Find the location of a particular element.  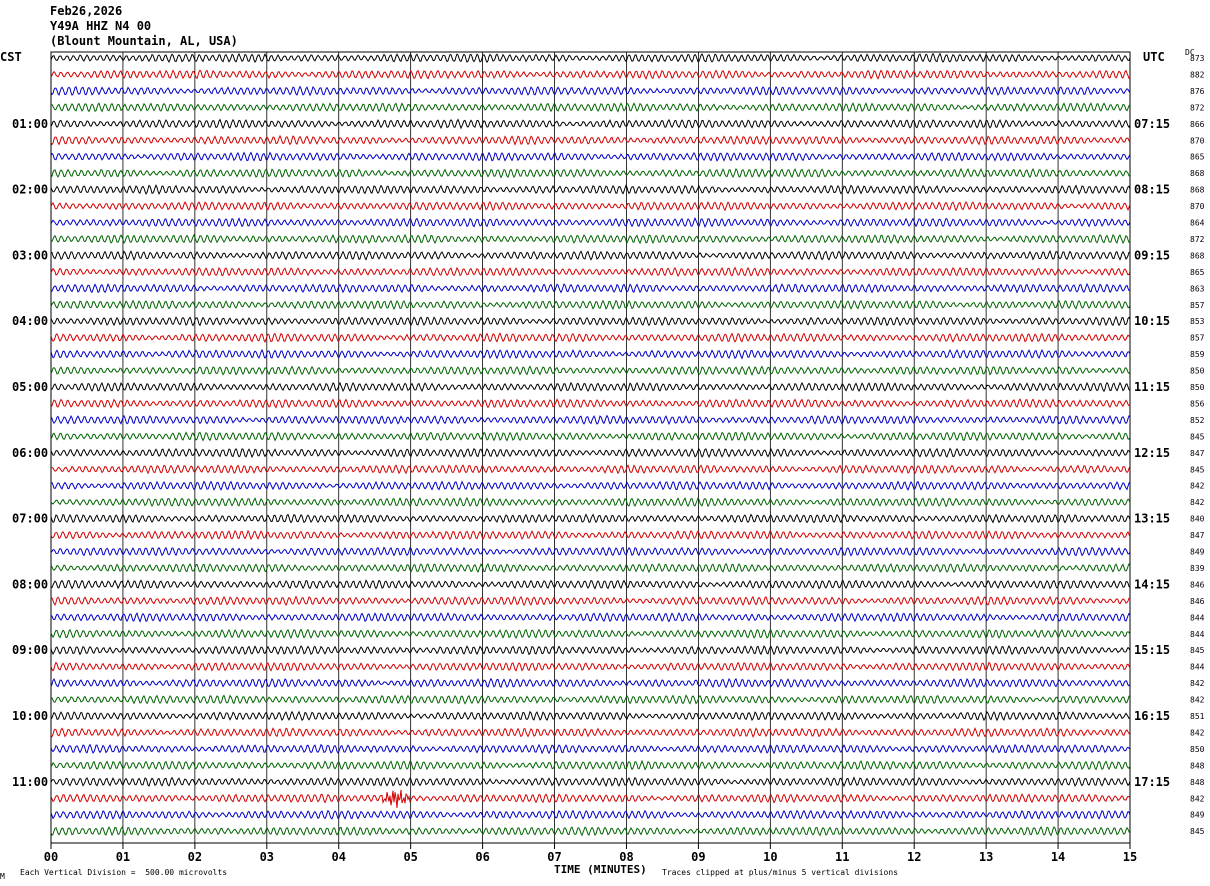

left-hour-label: 08:00 is located at coordinates (30, 584).